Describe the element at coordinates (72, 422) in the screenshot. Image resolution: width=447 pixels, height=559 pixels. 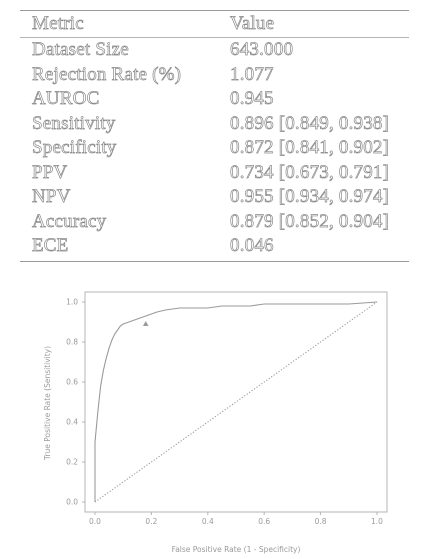
I see `y-tick-label: 0.4` at that location.